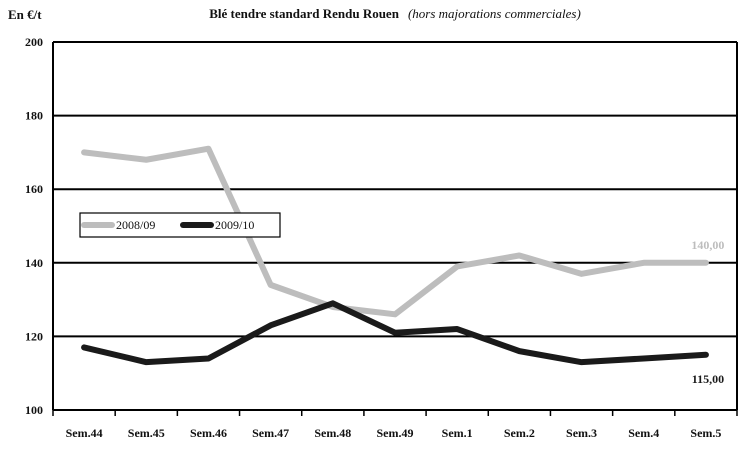 This screenshot has width=747, height=454. What do you see at coordinates (34, 226) in the screenshot?
I see `y-axis-ticks: 100 120 140 160 180 200` at bounding box center [34, 226].